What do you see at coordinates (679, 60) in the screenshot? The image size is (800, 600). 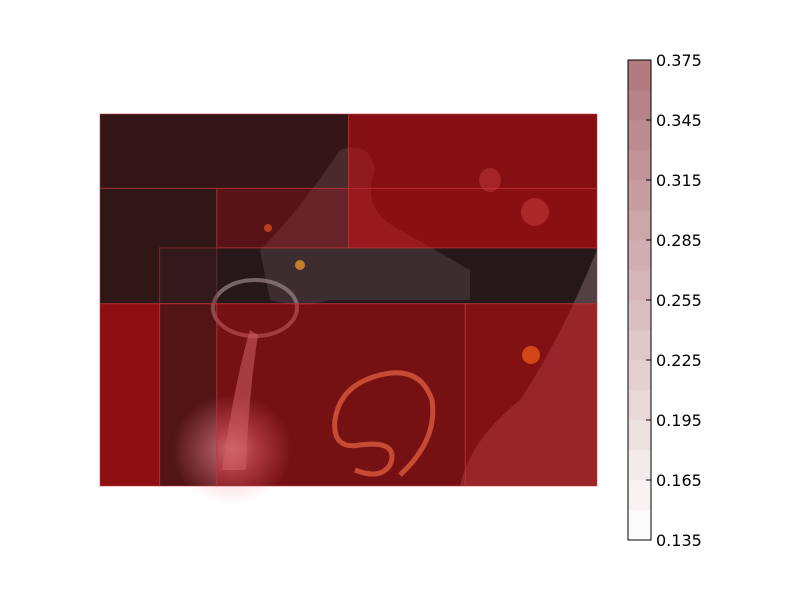 I see `colorbar-tick-label-1: 0.375` at bounding box center [679, 60].